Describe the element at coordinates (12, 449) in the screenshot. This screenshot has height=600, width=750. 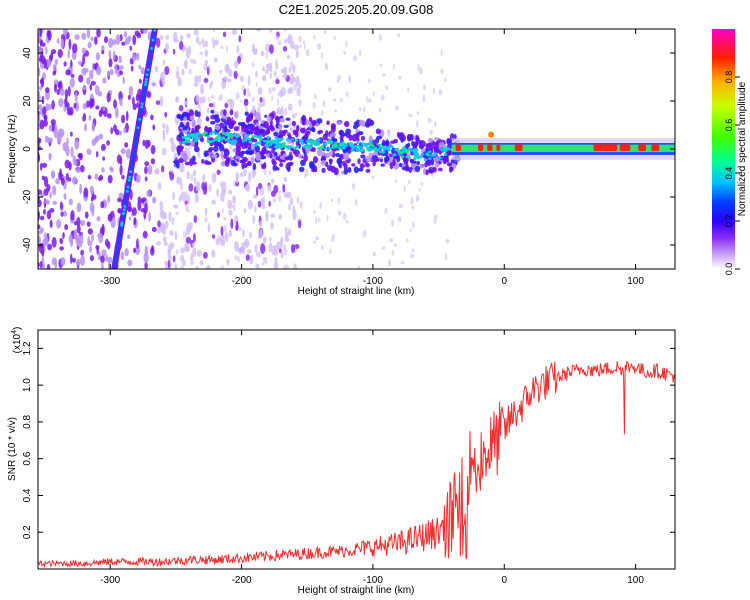
I see `snr-ylabel: SNR (10 * v/v)` at that location.